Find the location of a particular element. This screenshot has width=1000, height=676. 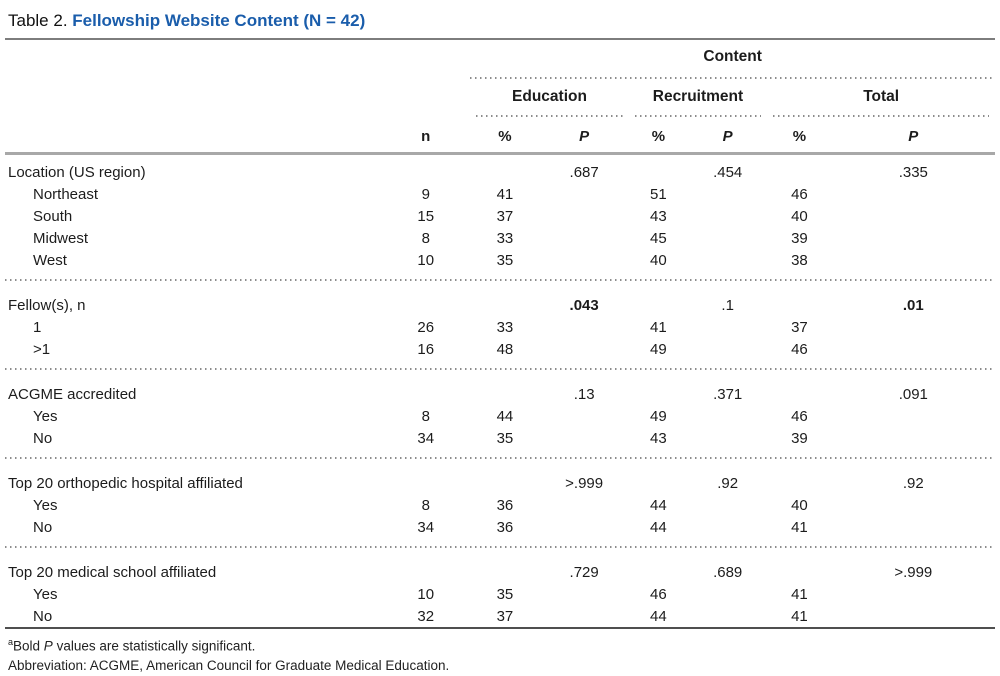

row-label: Midwest is located at coordinates (61, 238).